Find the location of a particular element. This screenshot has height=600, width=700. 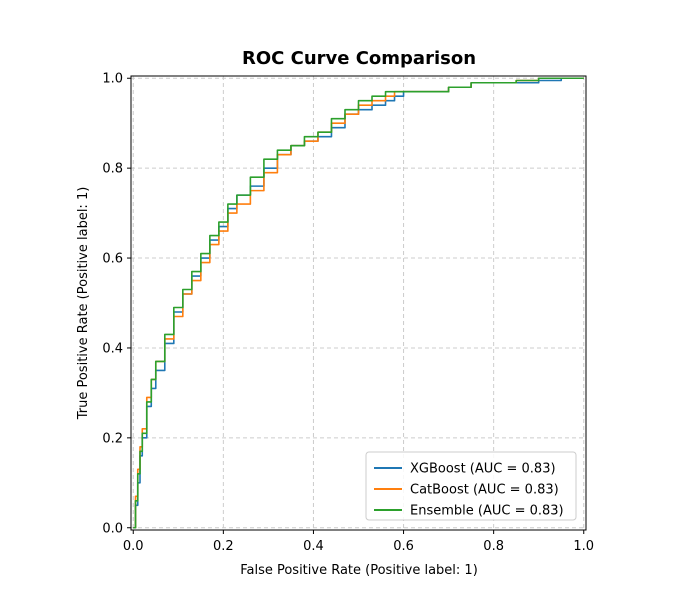

x-tick-label: 1.0 is located at coordinates (583, 546).